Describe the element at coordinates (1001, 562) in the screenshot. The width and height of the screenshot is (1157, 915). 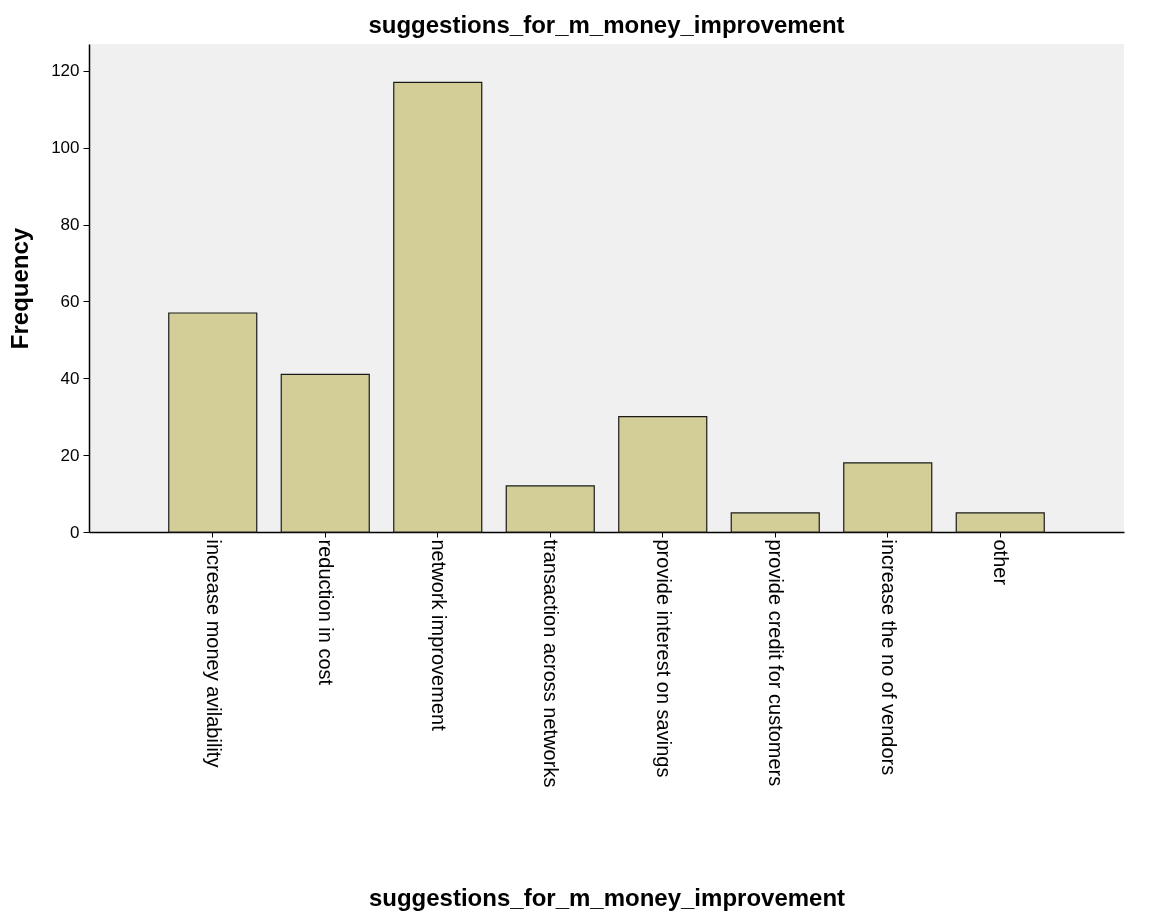
I see `x-tick-label: other` at that location.